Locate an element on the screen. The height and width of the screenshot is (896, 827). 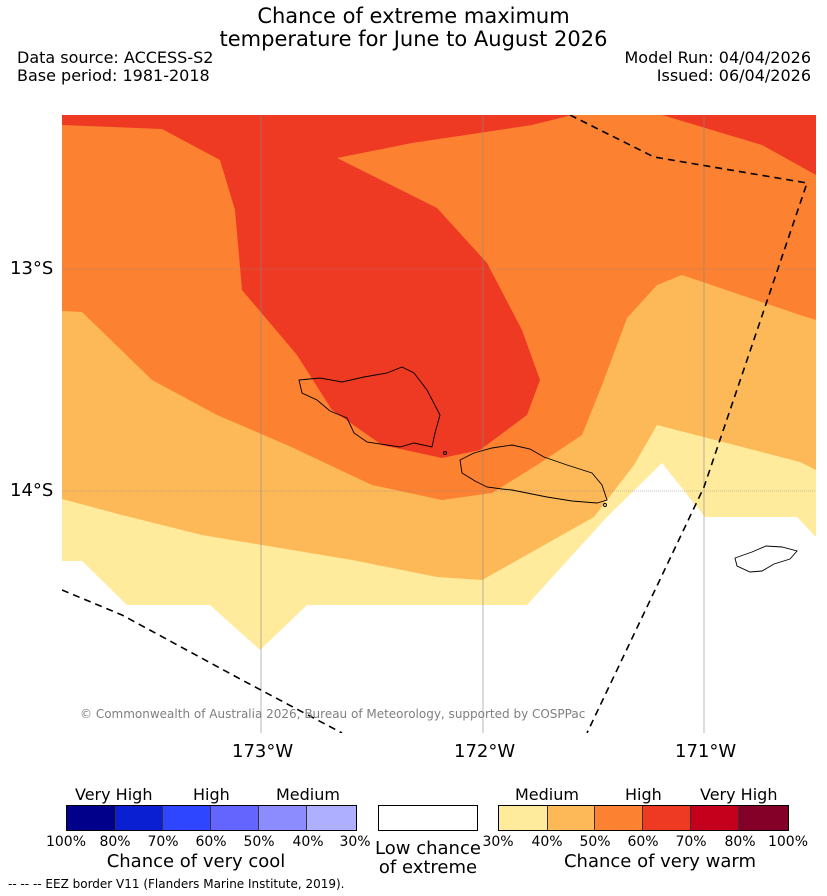
warm-tick-30: 30% is located at coordinates (498, 842).